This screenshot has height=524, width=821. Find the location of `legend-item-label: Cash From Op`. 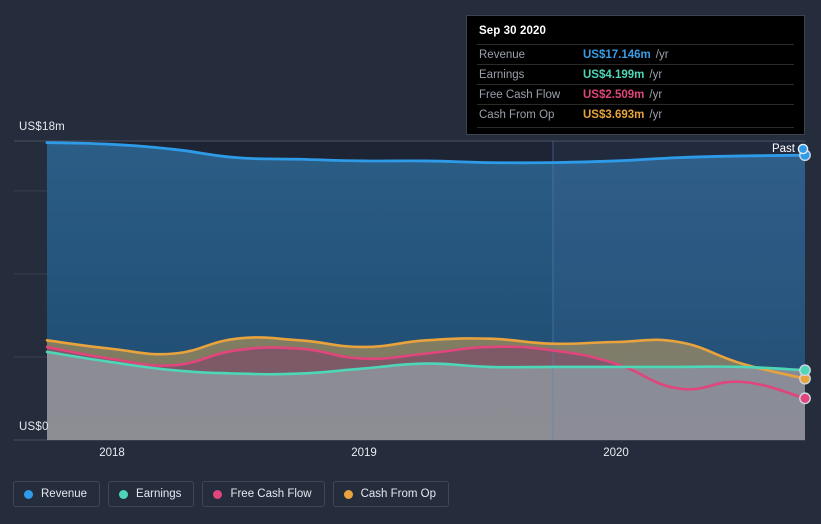

legend-item-label: Cash From Op is located at coordinates (398, 494).